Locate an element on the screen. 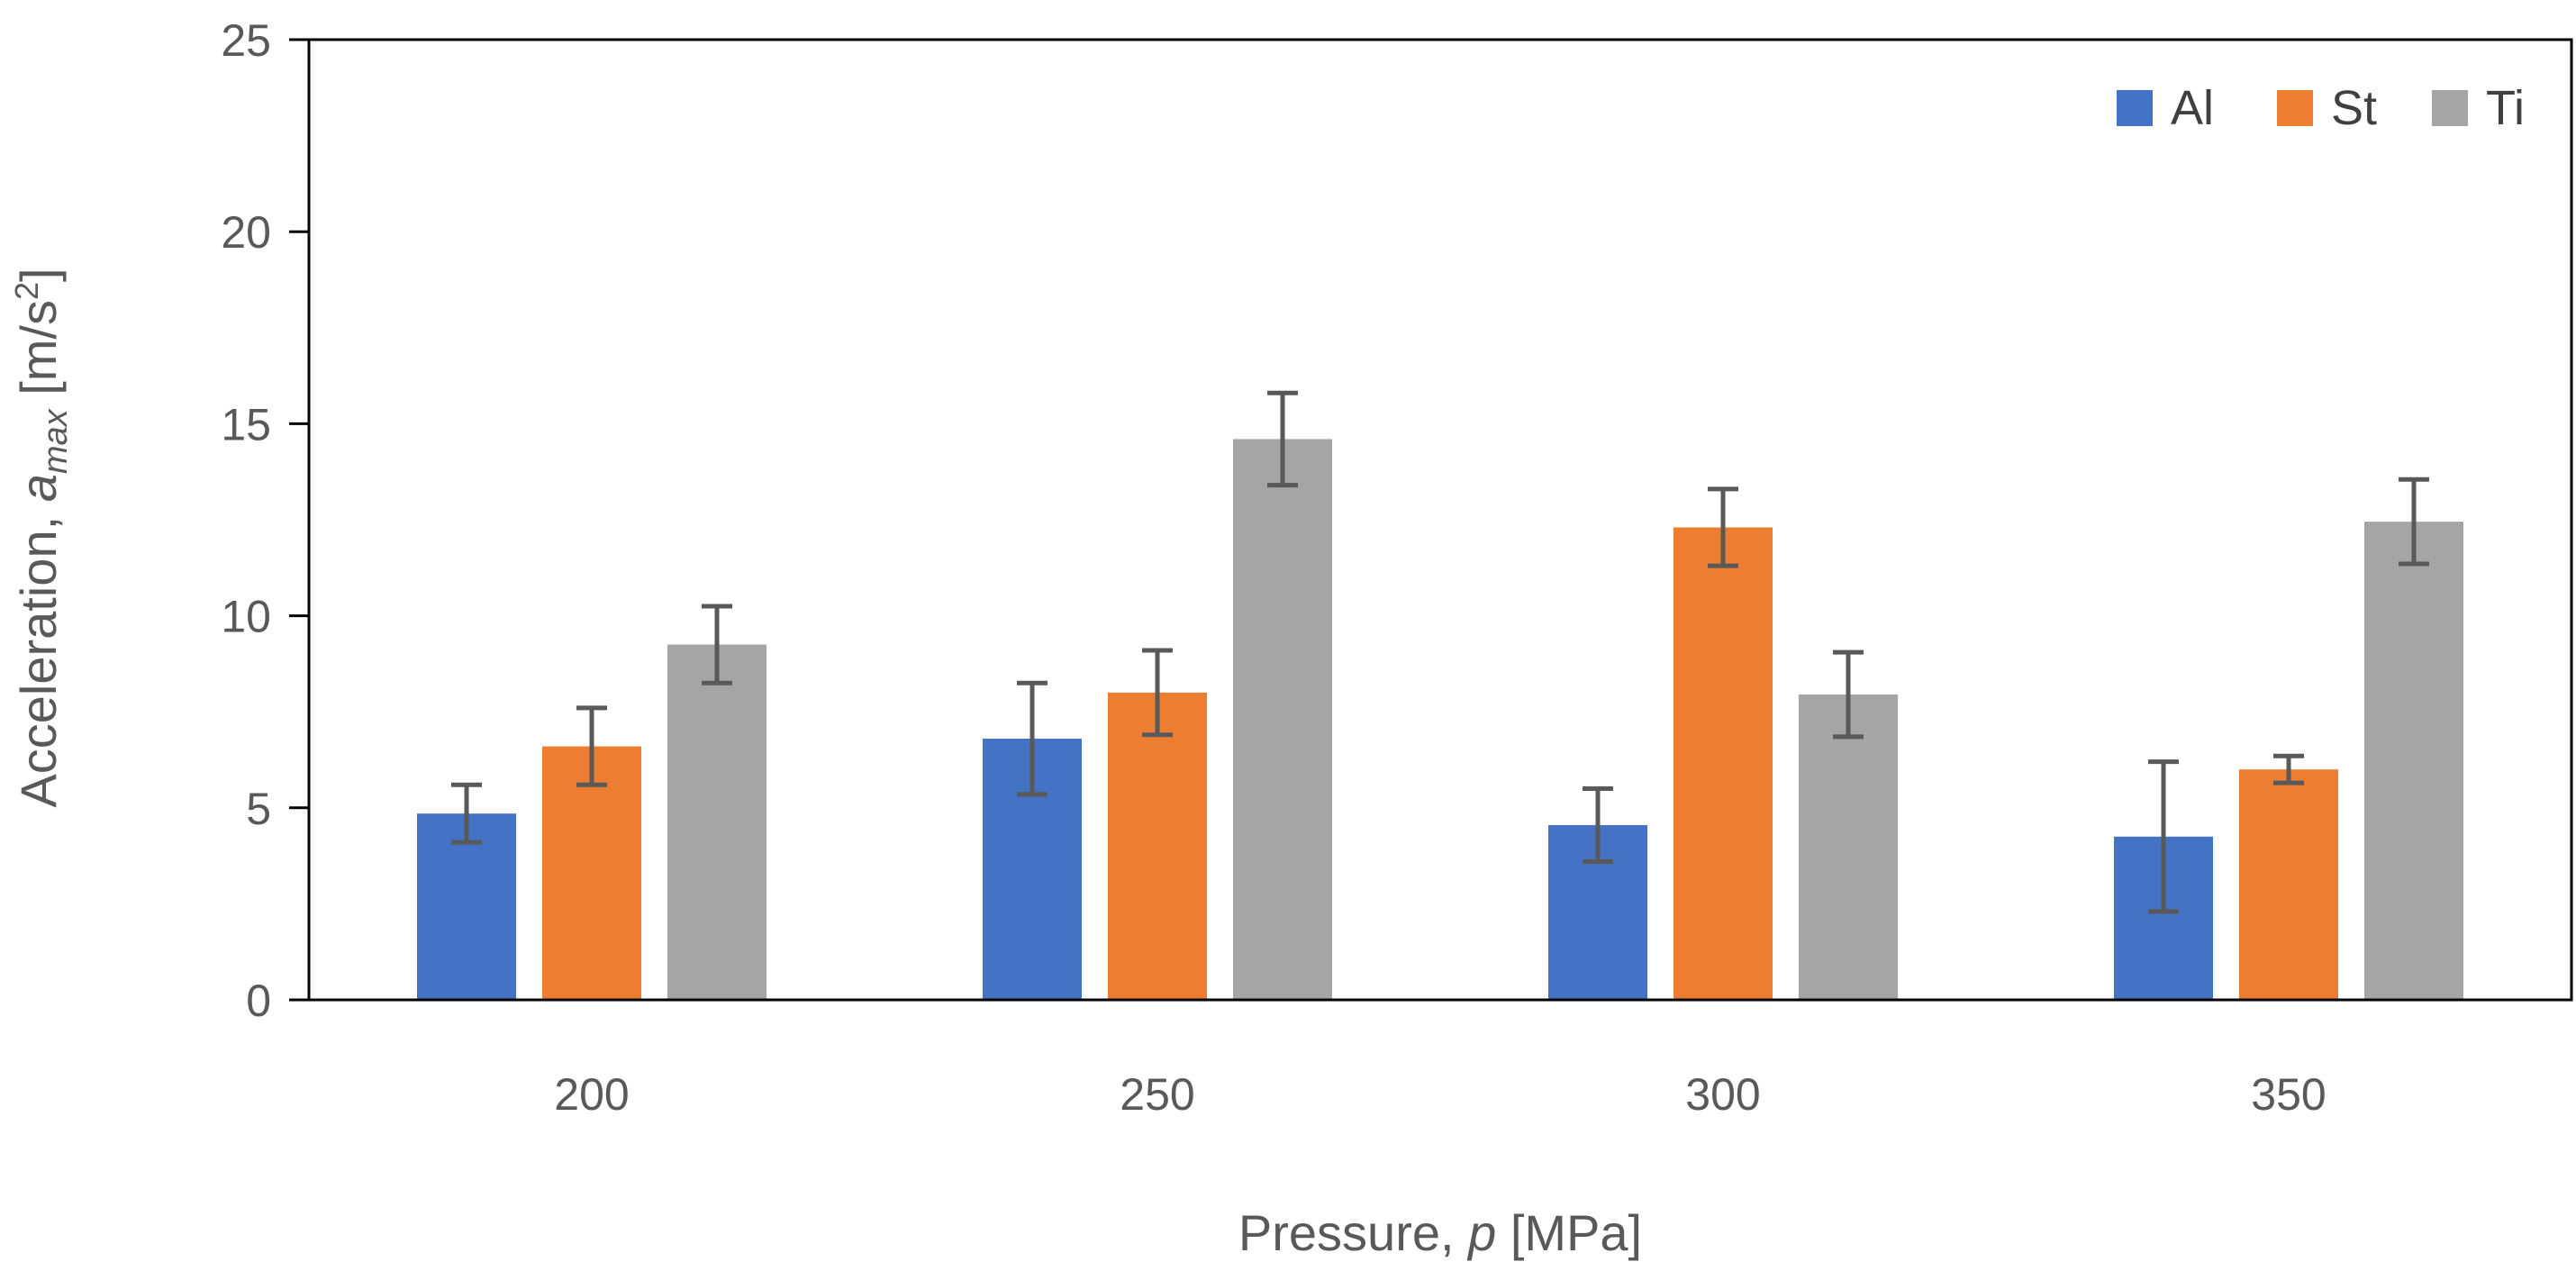 The width and height of the screenshot is (2576, 1271). y-tick-label: 20 is located at coordinates (246, 232).